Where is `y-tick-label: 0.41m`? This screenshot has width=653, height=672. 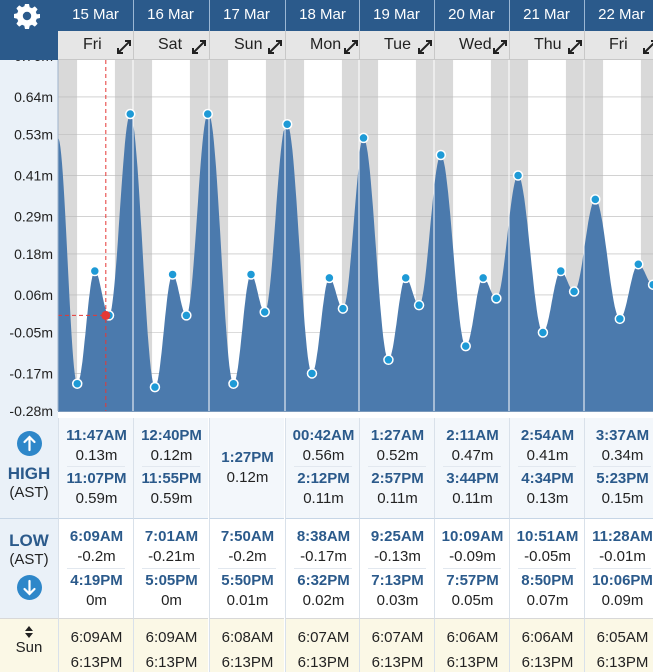
y-tick-label: 0.41m is located at coordinates (33, 175).